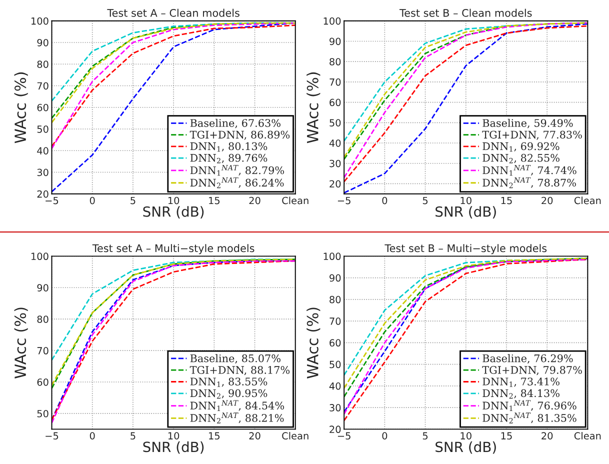 This screenshot has height=464, width=609. I want to click on chart-title: Test set A – Clean models, so click(173, 12).